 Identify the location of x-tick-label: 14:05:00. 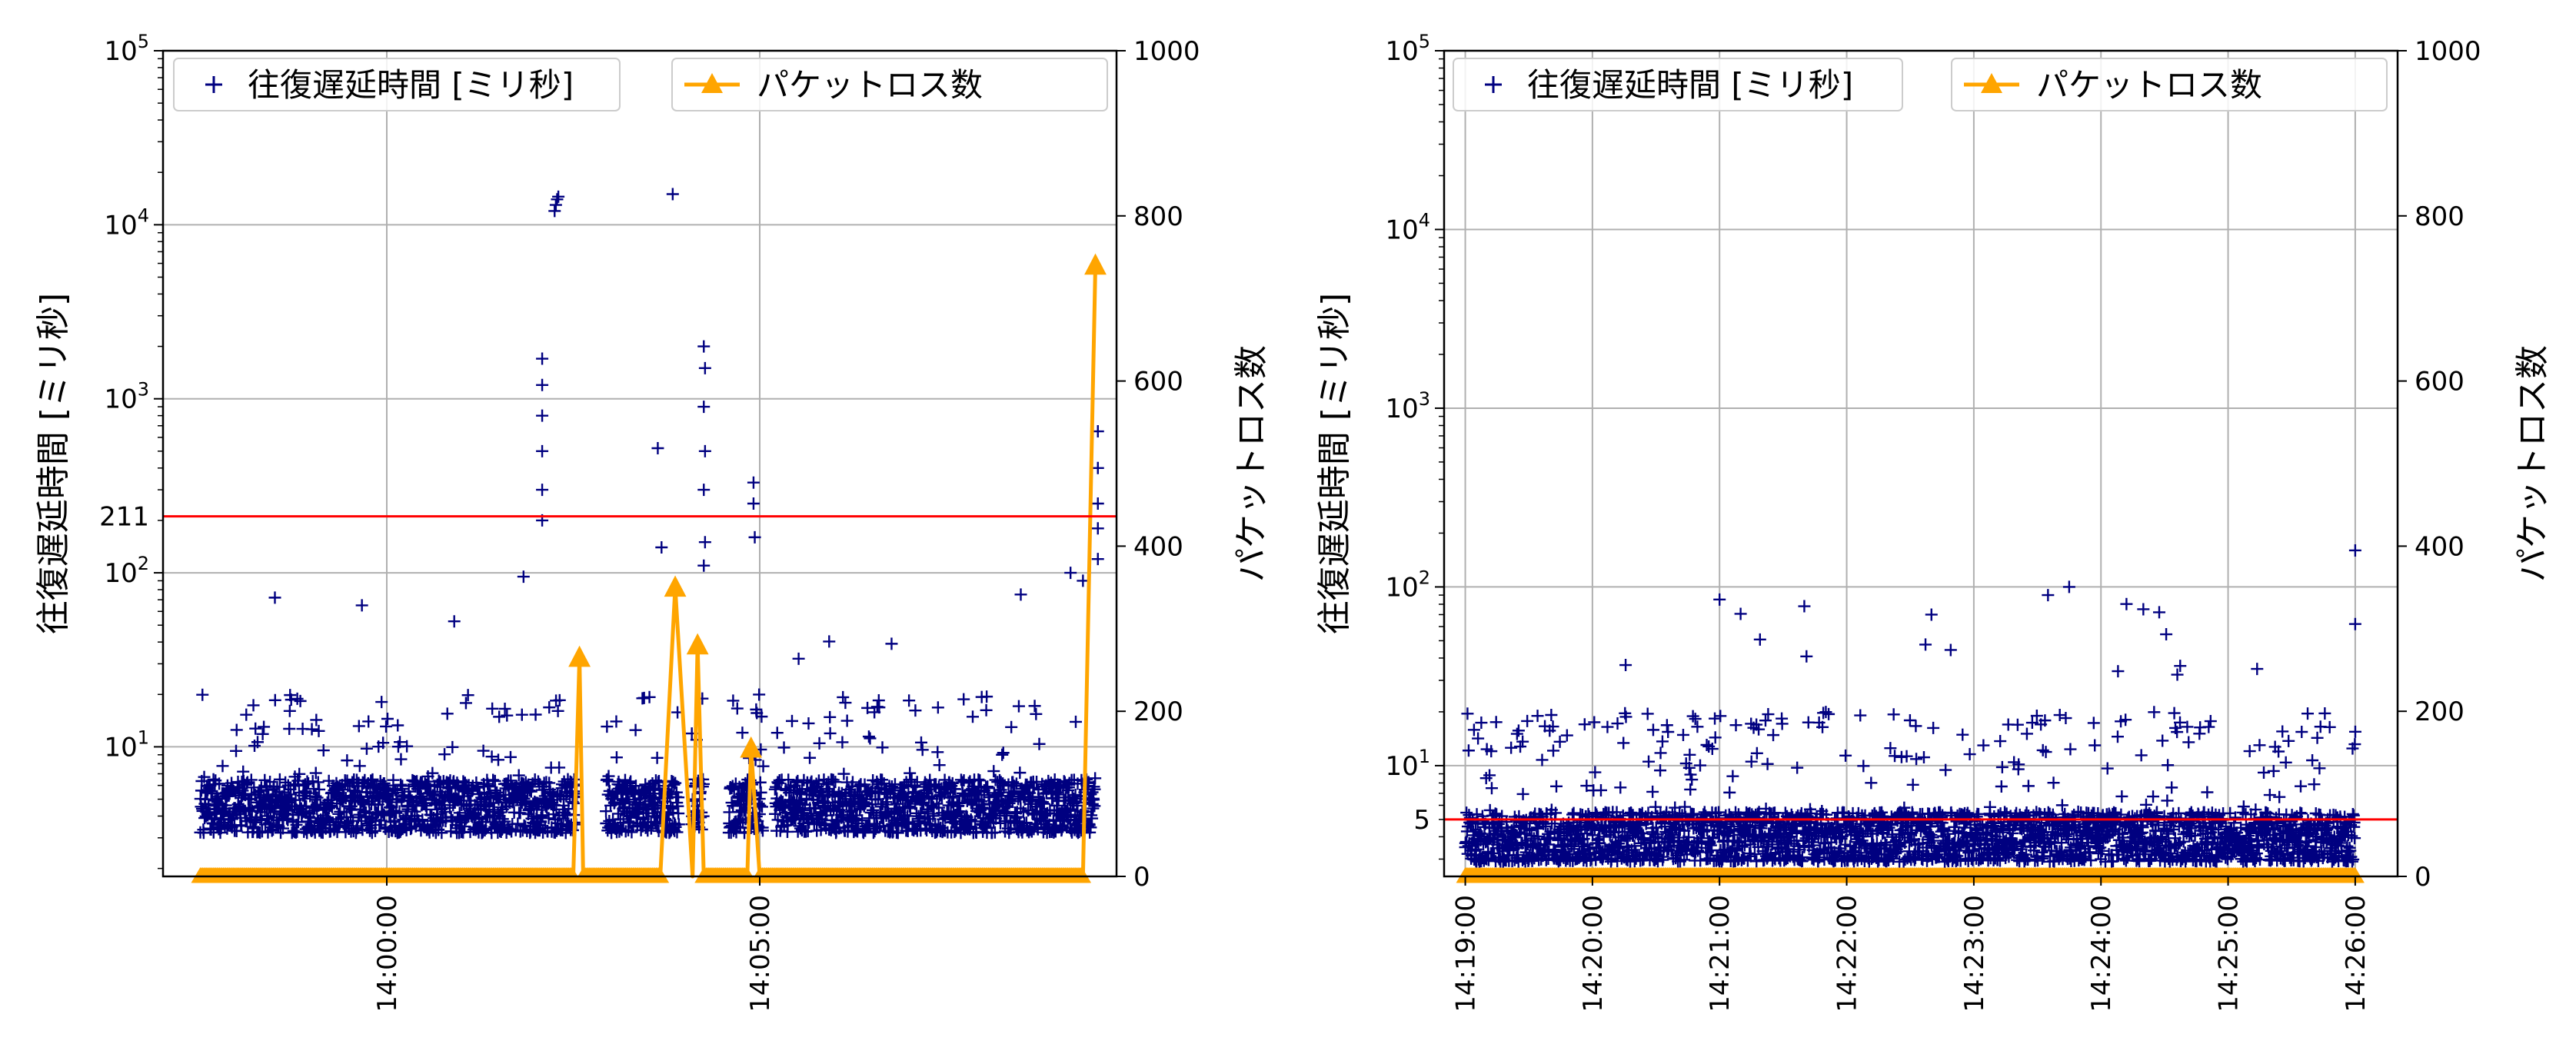
(760, 953).